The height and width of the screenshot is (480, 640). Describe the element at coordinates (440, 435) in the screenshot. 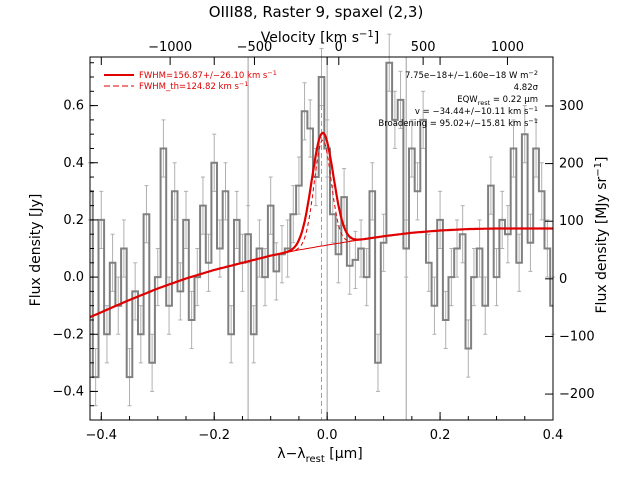

I see `x-tick-label: 0.2` at that location.